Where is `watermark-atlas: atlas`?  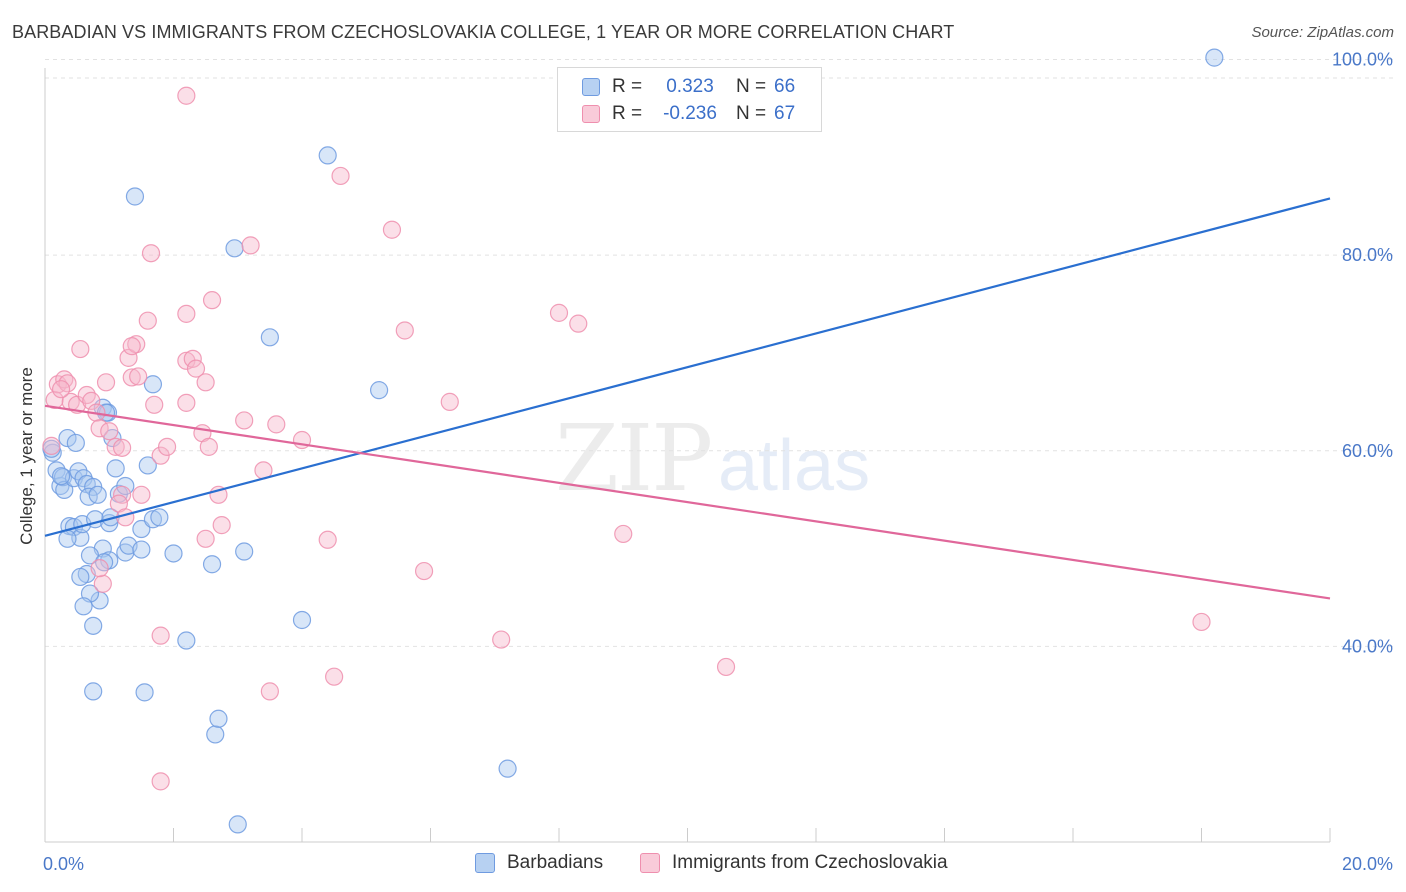 watermark-atlas: atlas is located at coordinates (794, 466).